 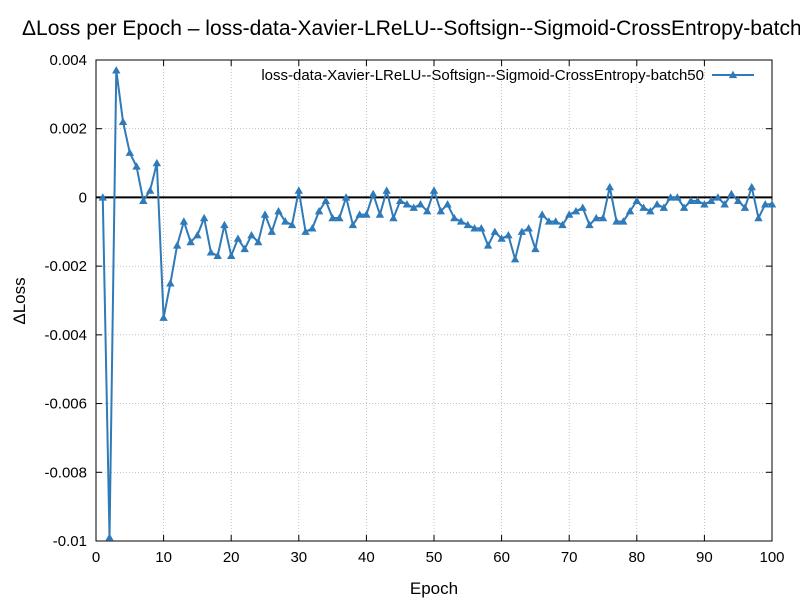 I want to click on y-tick-label: -0.008, so click(x=65, y=472).